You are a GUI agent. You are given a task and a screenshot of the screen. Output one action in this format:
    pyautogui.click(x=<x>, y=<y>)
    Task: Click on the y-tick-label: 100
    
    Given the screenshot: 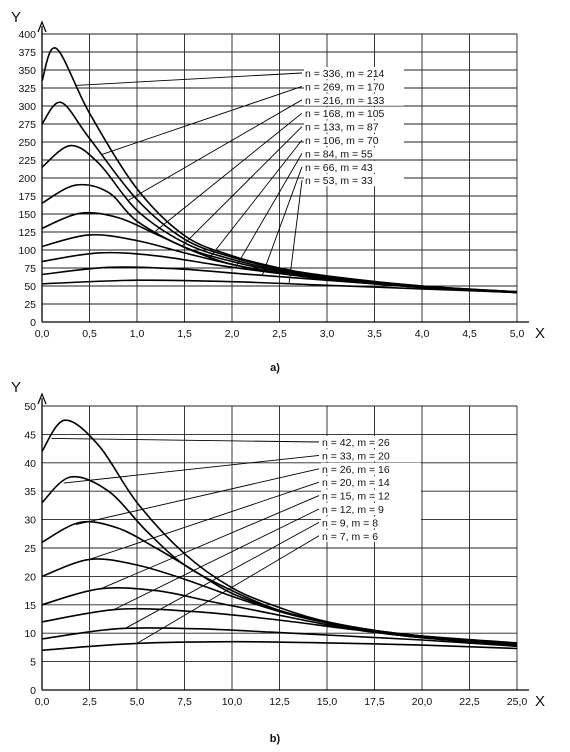 What is the action you would take?
    pyautogui.click(x=27, y=251)
    